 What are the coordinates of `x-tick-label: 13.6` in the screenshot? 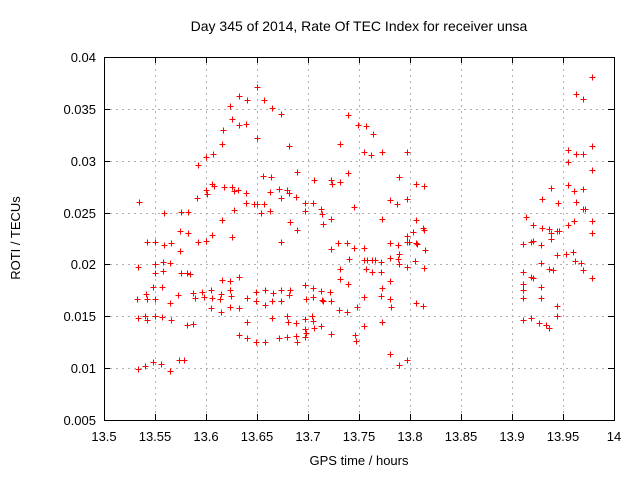 It's located at (205, 436).